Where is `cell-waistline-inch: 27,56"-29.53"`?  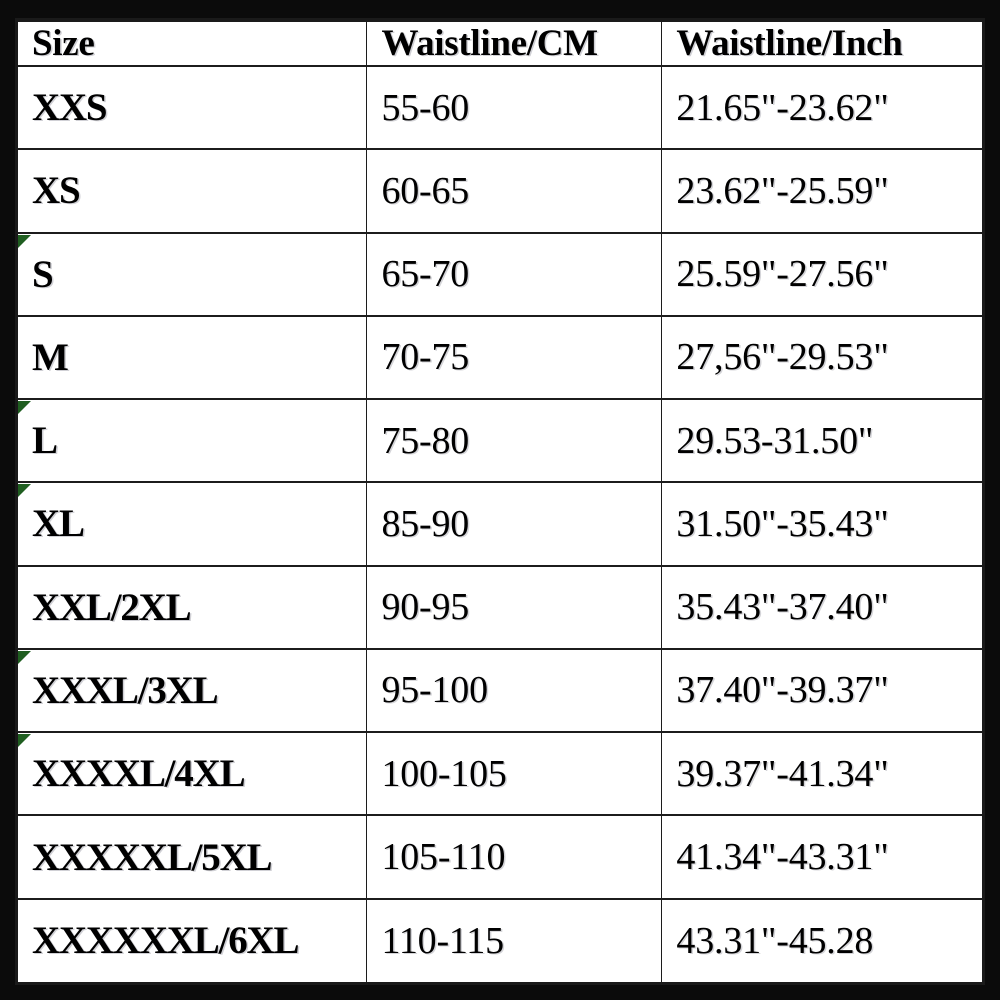 cell-waistline-inch: 27,56"-29.53" is located at coordinates (821, 358).